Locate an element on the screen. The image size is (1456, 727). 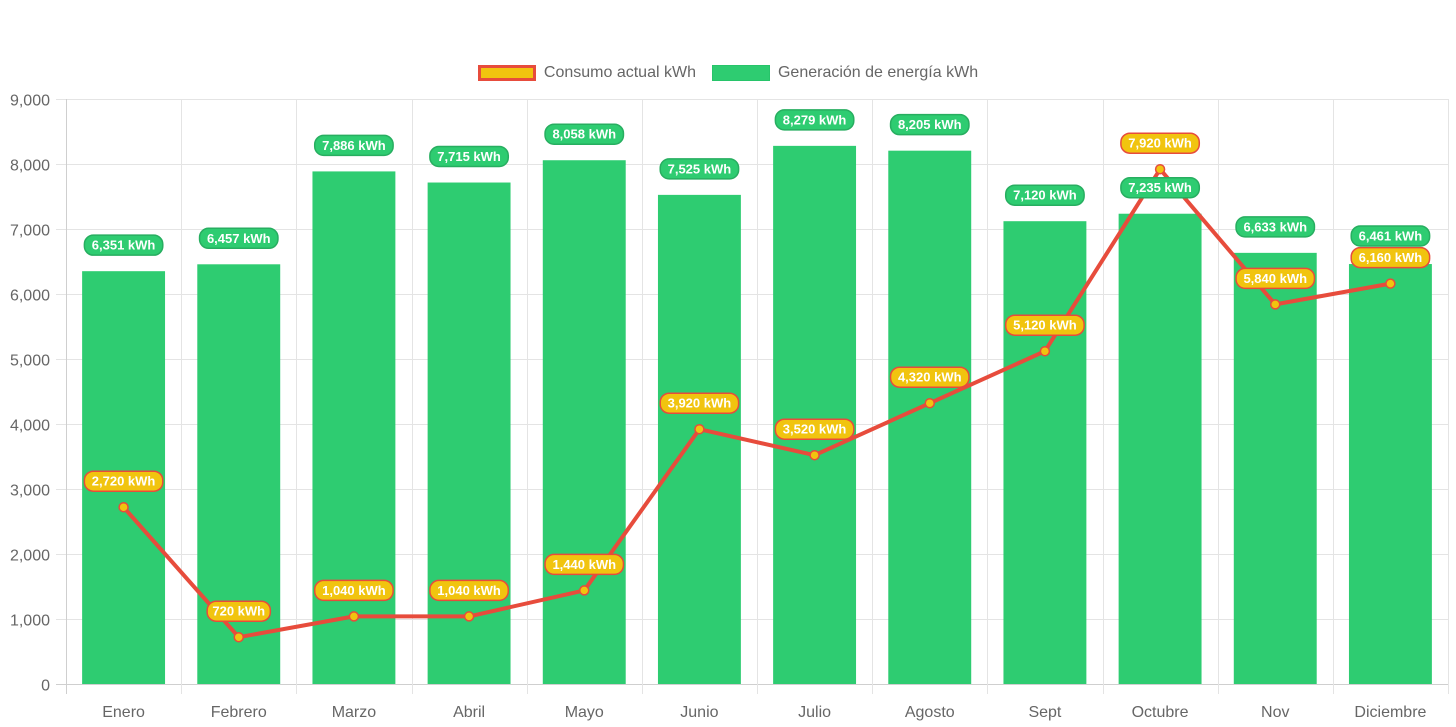
x-tick-label: Diciembre is located at coordinates (1390, 712).